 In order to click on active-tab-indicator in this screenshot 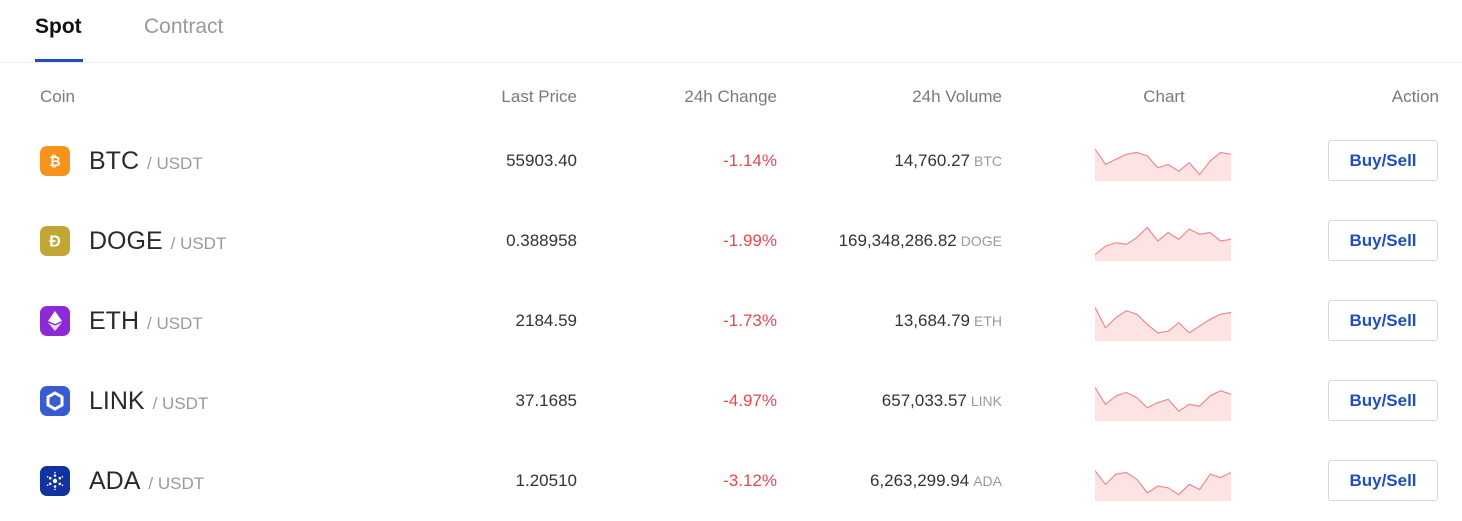, I will do `click(59, 60)`.